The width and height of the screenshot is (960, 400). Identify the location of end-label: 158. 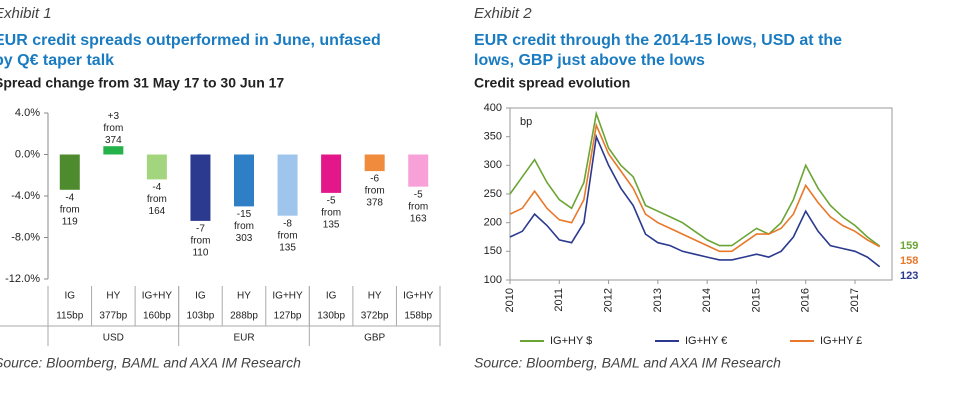
(909, 261).